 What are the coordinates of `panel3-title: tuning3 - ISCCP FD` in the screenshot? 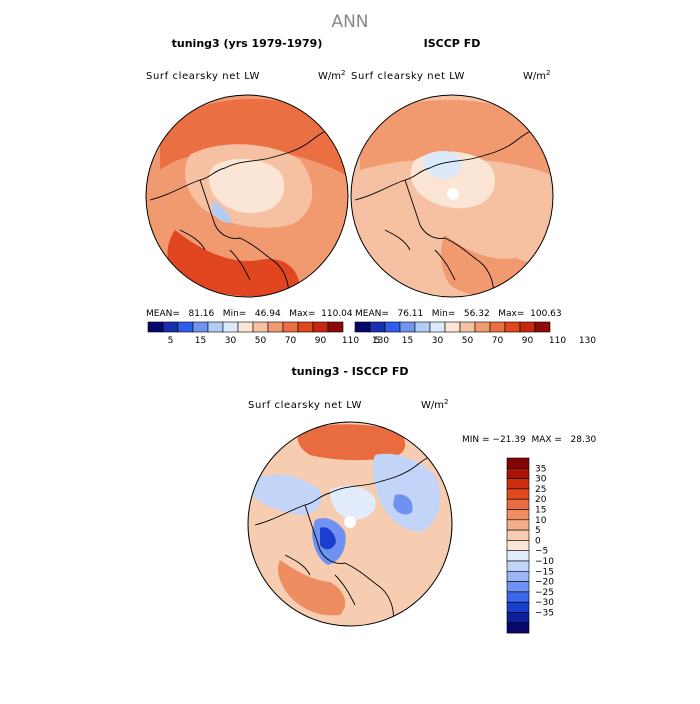 It's located at (350, 371).